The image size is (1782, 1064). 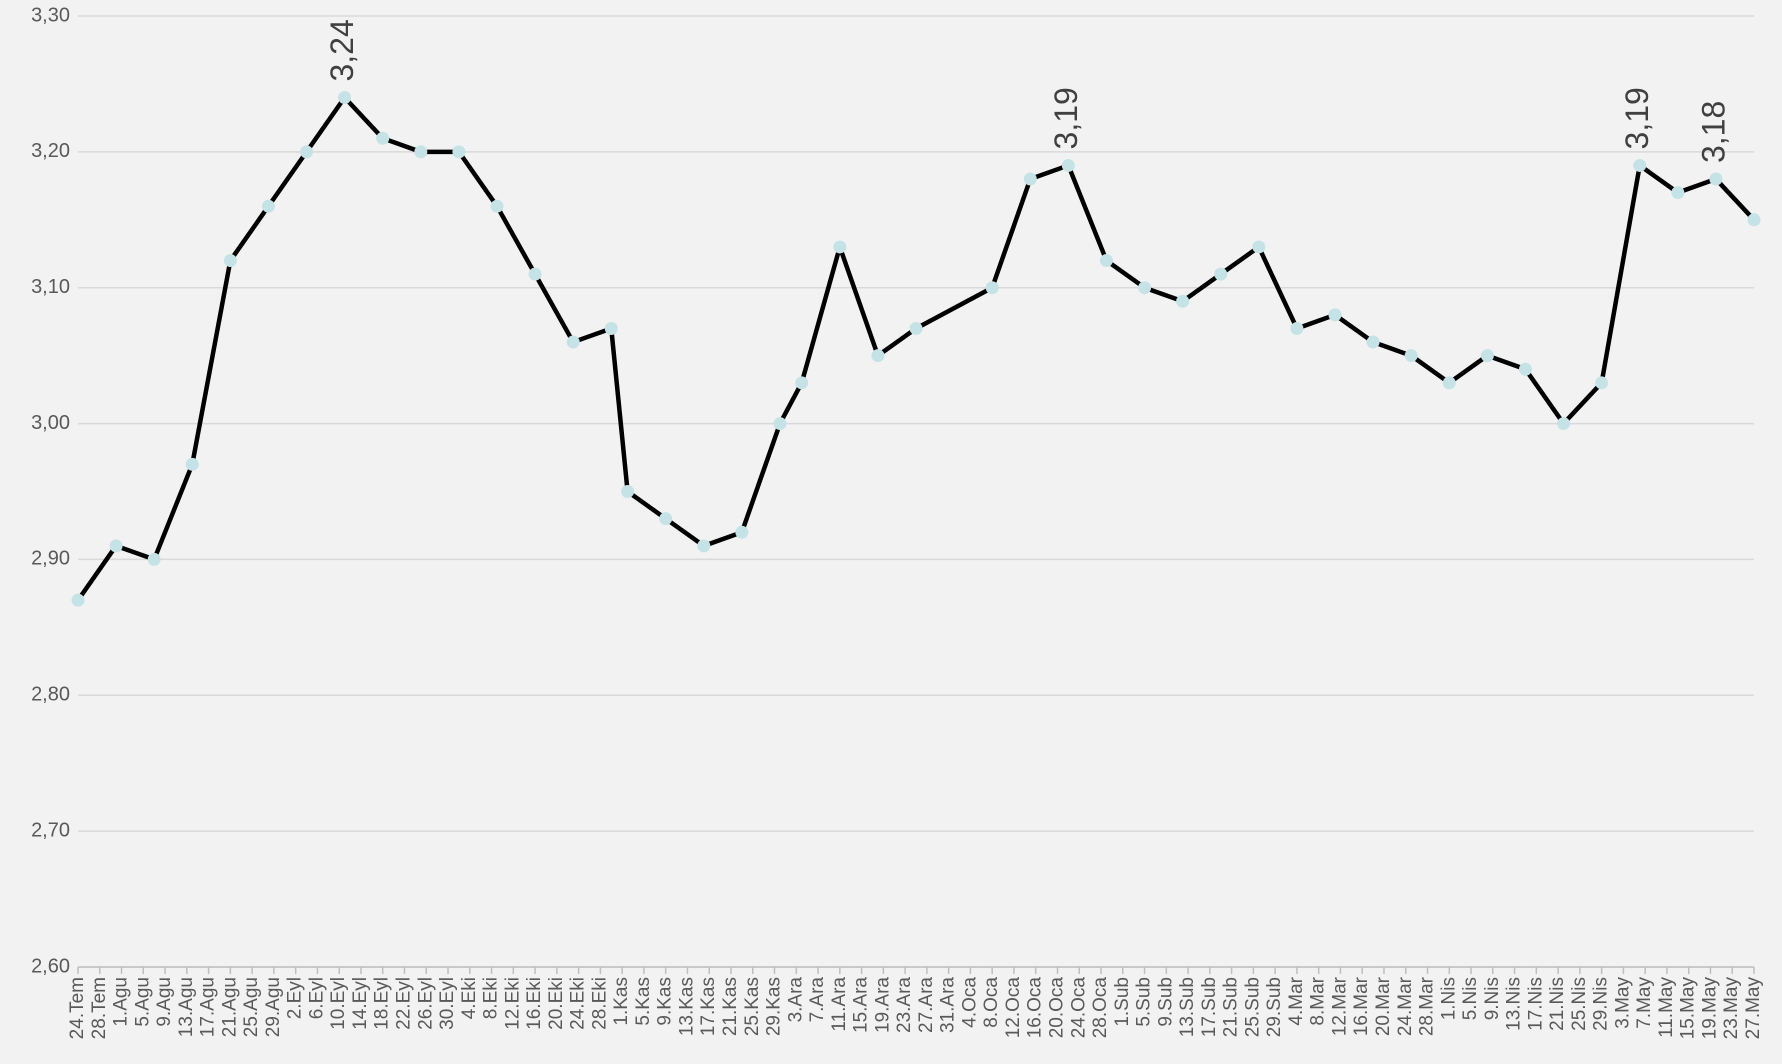 I want to click on x-tick-label: 17.Kas, so click(x=708, y=1006).